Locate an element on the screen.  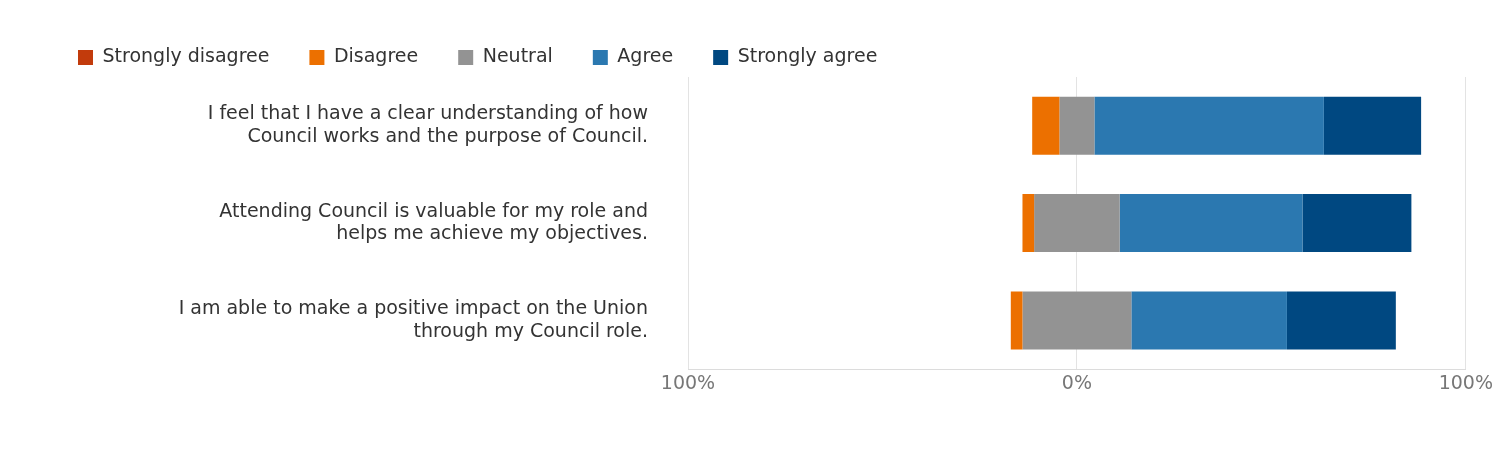
legend-label: Neutral is located at coordinates (517, 55).